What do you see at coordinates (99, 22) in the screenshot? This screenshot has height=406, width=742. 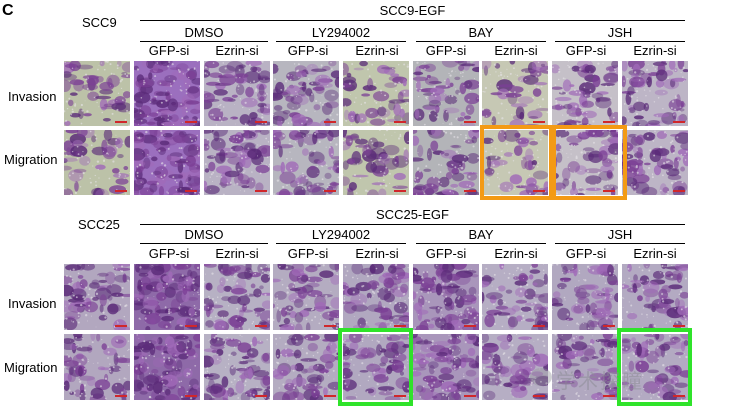 I see `cell-line-label-scc9: SCC9` at bounding box center [99, 22].